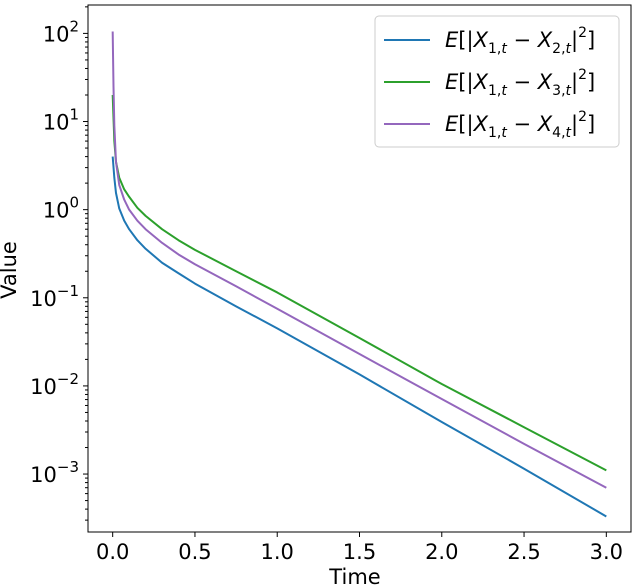  What do you see at coordinates (606, 552) in the screenshot?
I see `x-tick-label: 3.0` at bounding box center [606, 552].